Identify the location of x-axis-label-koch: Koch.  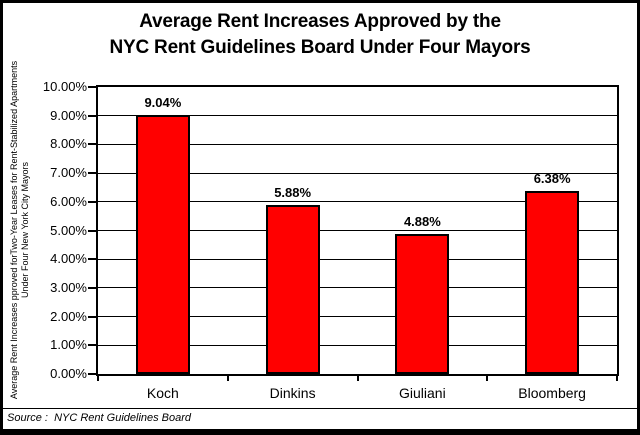
(162, 393).